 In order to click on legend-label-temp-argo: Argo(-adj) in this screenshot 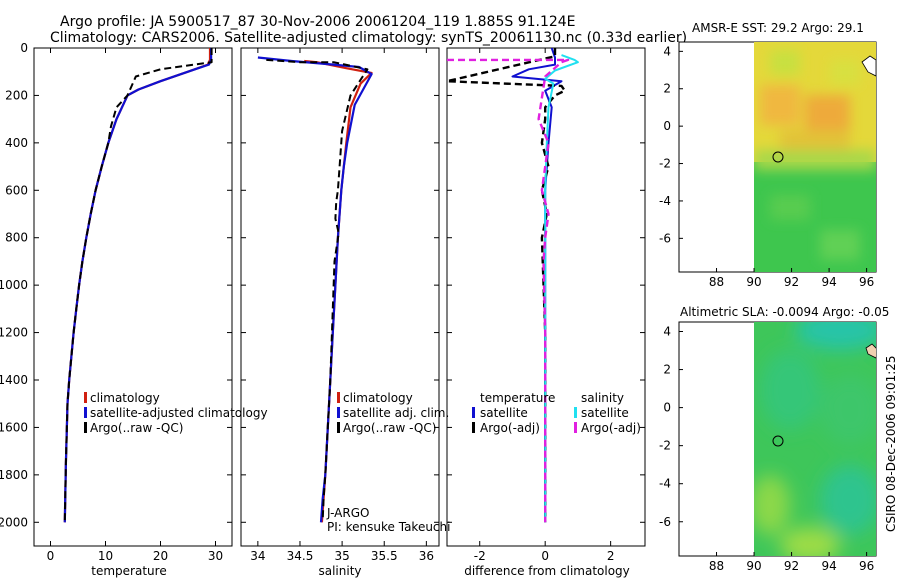, I will do `click(510, 428)`.